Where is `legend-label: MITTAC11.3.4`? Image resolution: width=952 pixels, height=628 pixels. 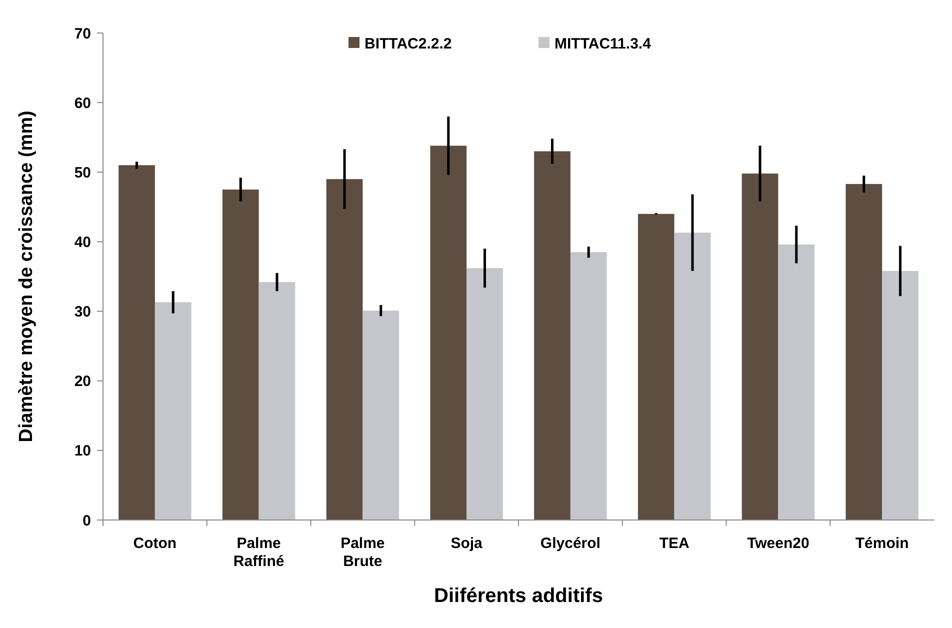 legend-label: MITTAC11.3.4 is located at coordinates (603, 43).